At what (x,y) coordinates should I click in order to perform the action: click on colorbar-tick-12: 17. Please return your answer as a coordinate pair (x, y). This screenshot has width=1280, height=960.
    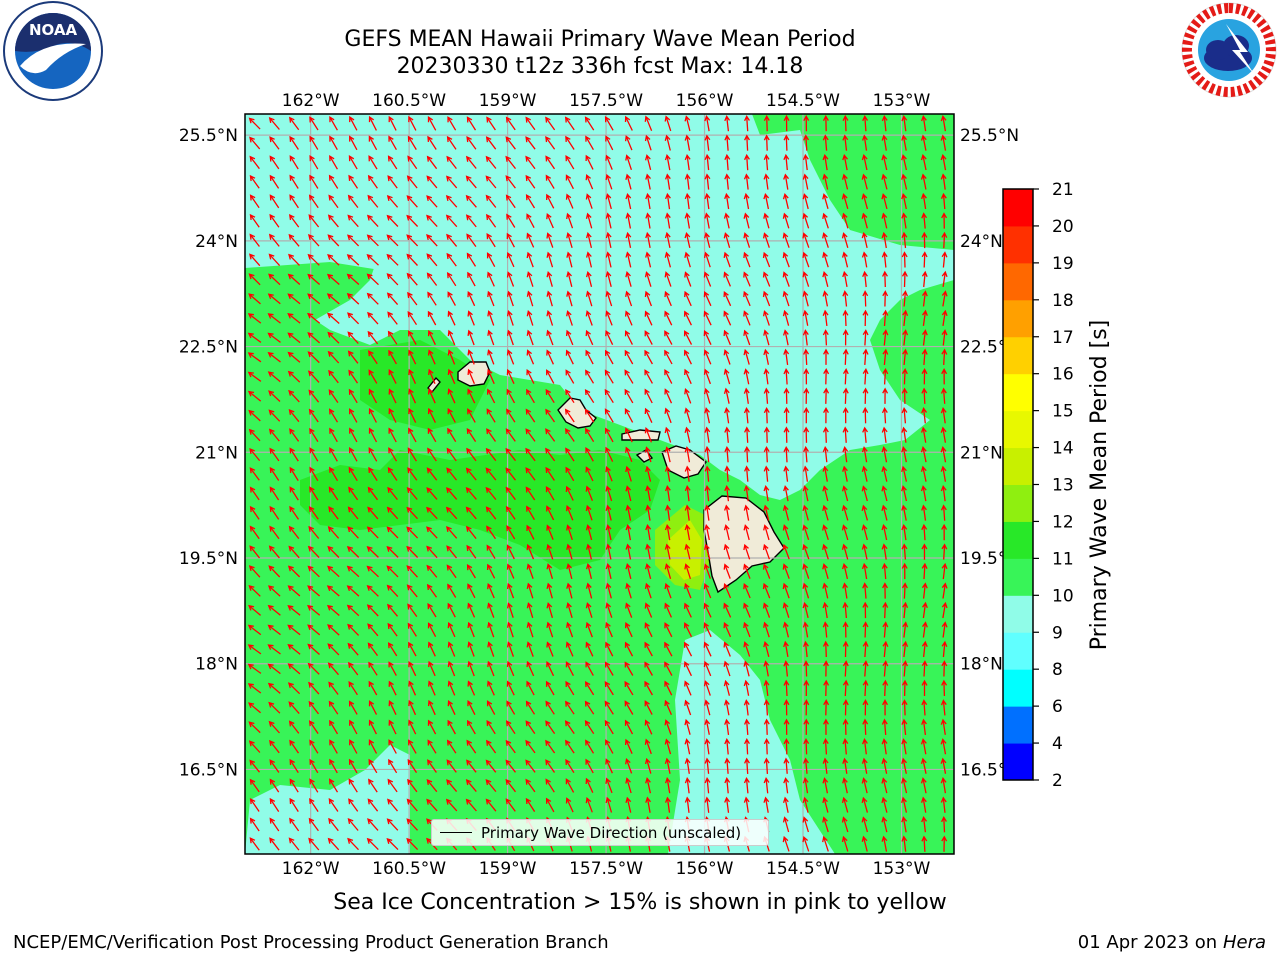
    Looking at the image, I should click on (1063, 338).